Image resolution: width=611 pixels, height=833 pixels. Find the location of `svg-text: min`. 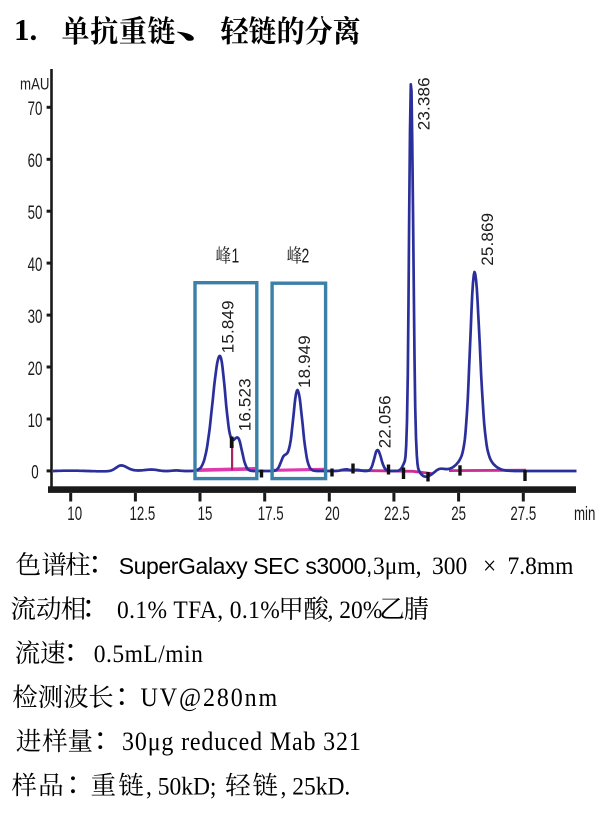

svg-text: min is located at coordinates (584, 514).